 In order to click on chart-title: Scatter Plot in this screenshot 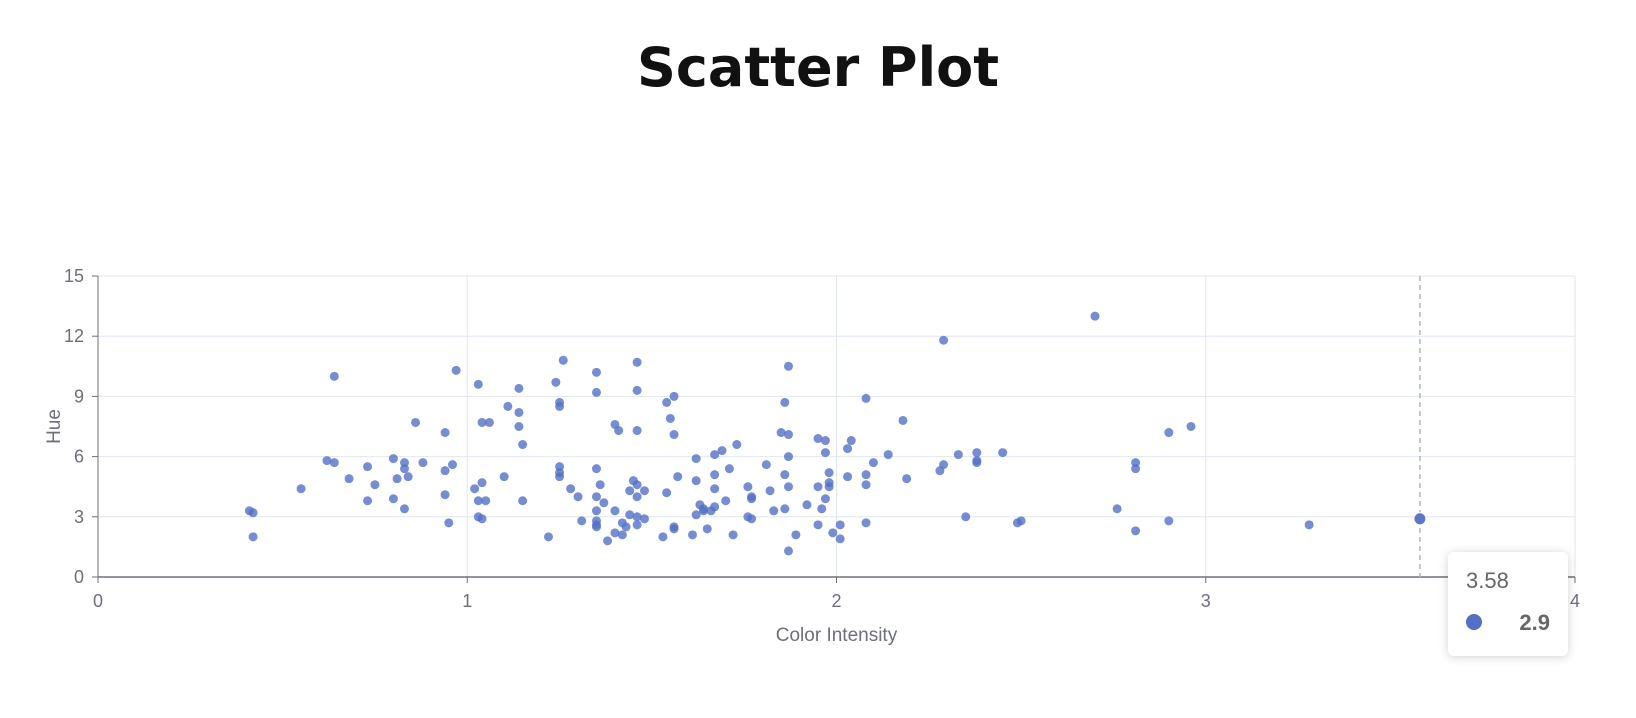, I will do `click(818, 67)`.